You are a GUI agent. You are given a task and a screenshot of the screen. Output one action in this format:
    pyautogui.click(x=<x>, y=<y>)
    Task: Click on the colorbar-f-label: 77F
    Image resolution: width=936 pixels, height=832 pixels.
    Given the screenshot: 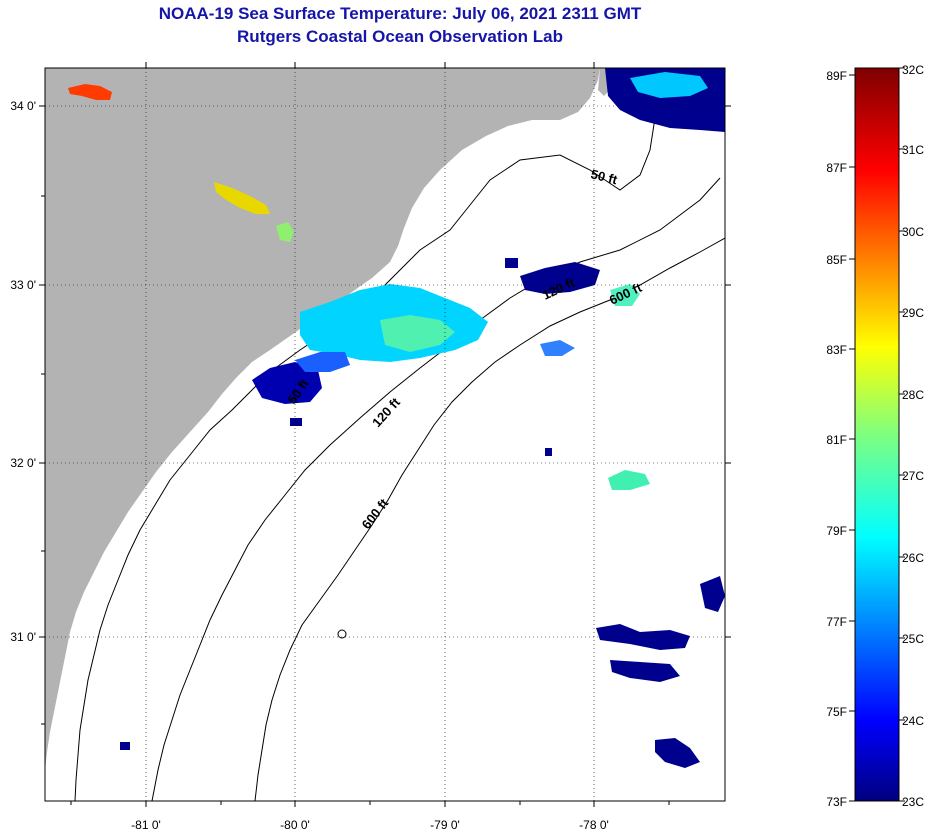 What is the action you would take?
    pyautogui.click(x=836, y=622)
    